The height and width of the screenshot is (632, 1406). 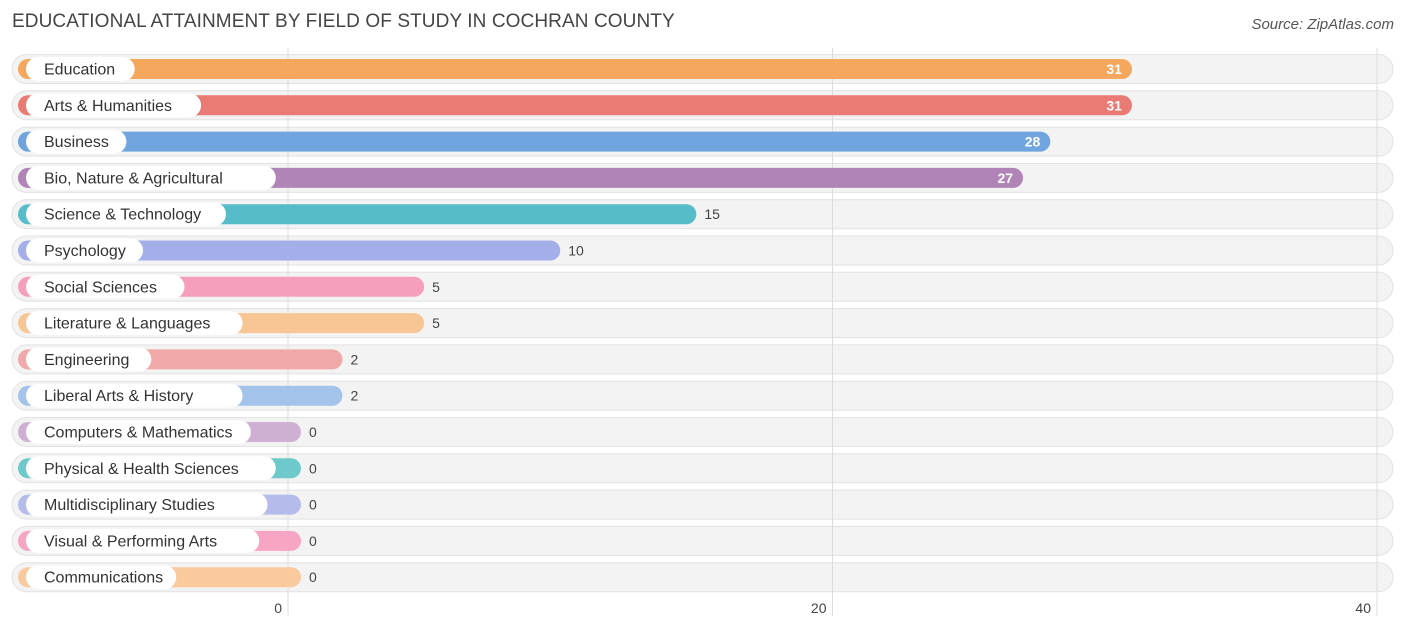 I want to click on category-label: Visual & Performing Arts, so click(x=130, y=541).